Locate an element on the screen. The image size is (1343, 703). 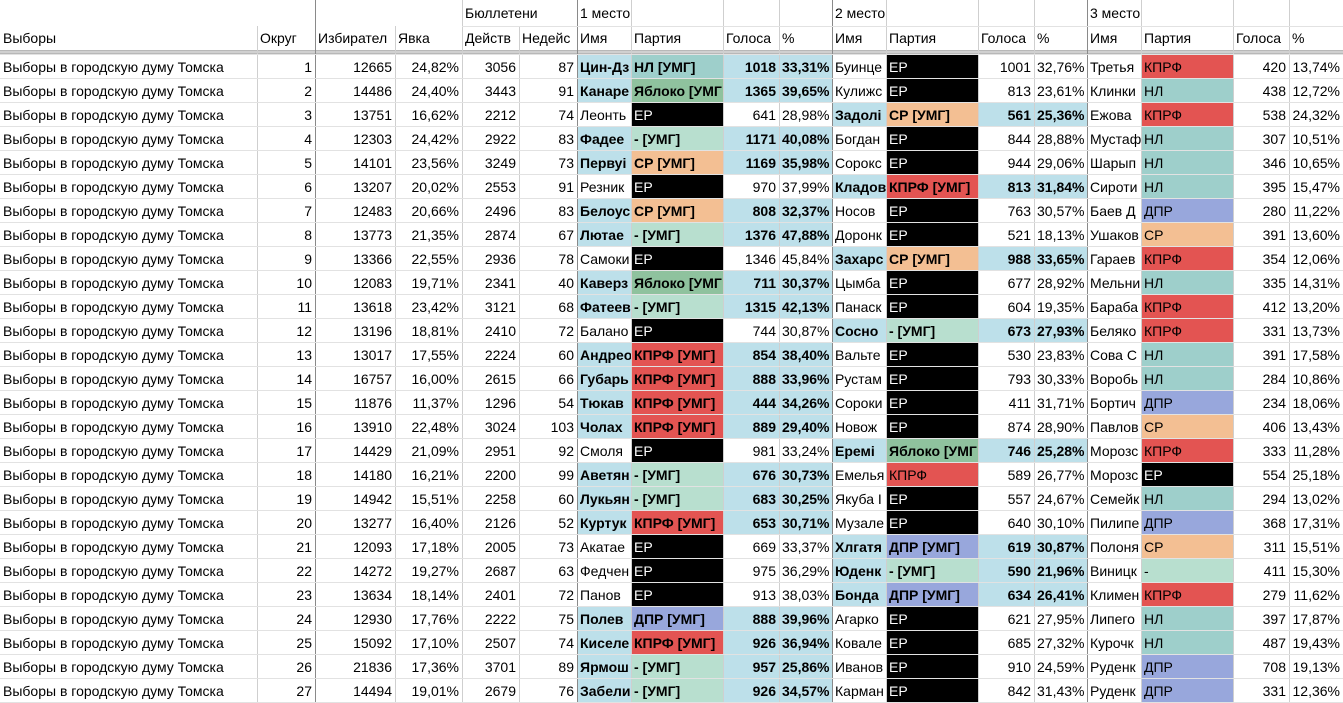
cell-valid: 2936 is located at coordinates (500, 259).